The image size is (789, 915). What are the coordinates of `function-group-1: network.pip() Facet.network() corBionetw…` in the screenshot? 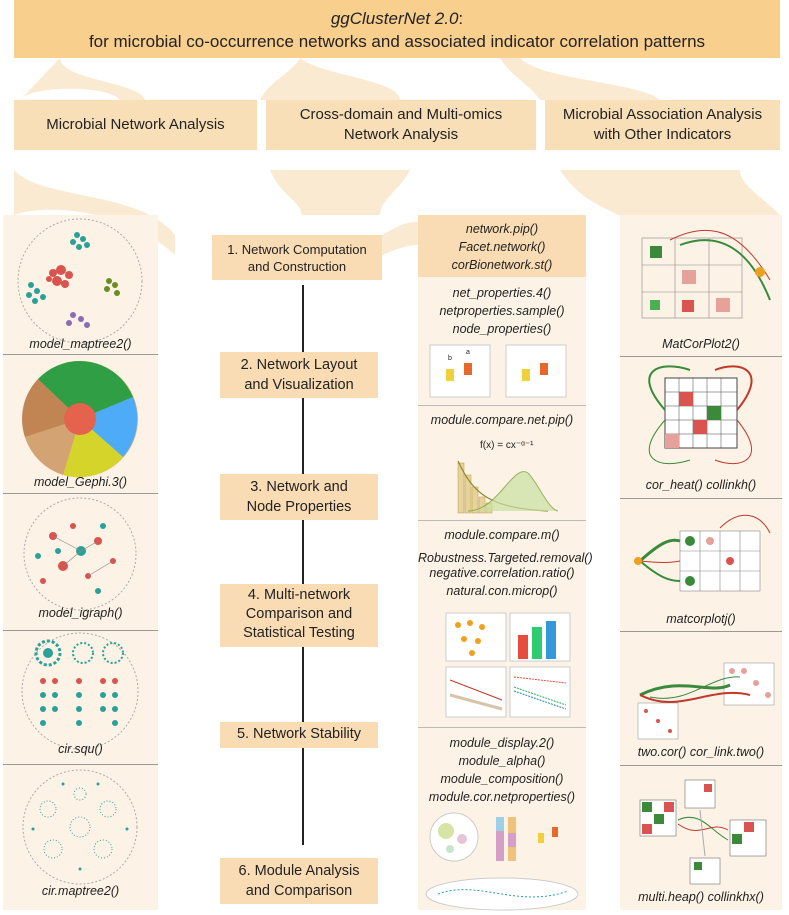 It's located at (502, 246).